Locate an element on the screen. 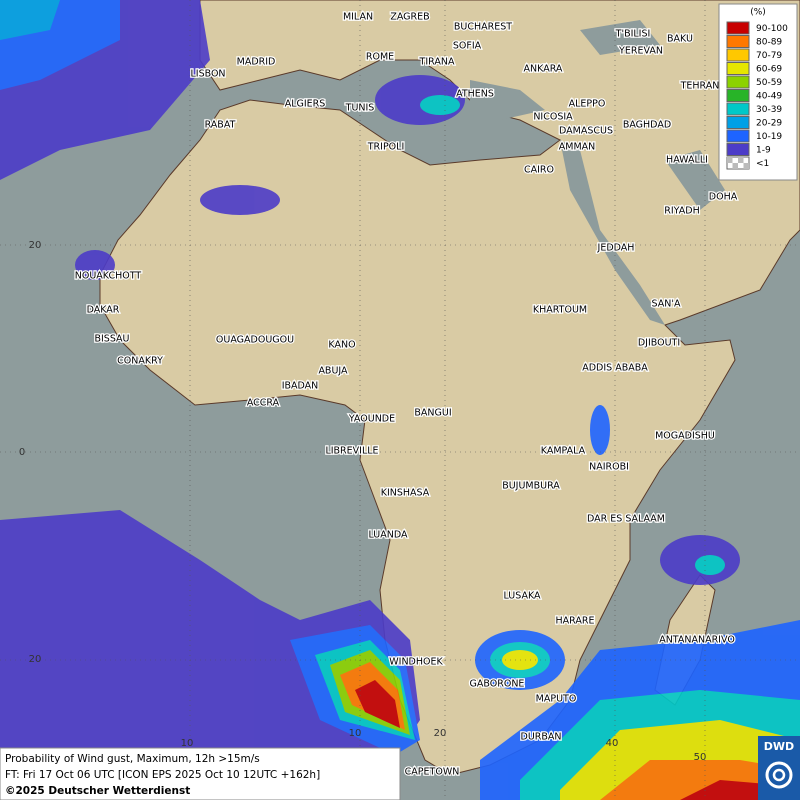  logo-swirl is located at coordinates (779, 775).